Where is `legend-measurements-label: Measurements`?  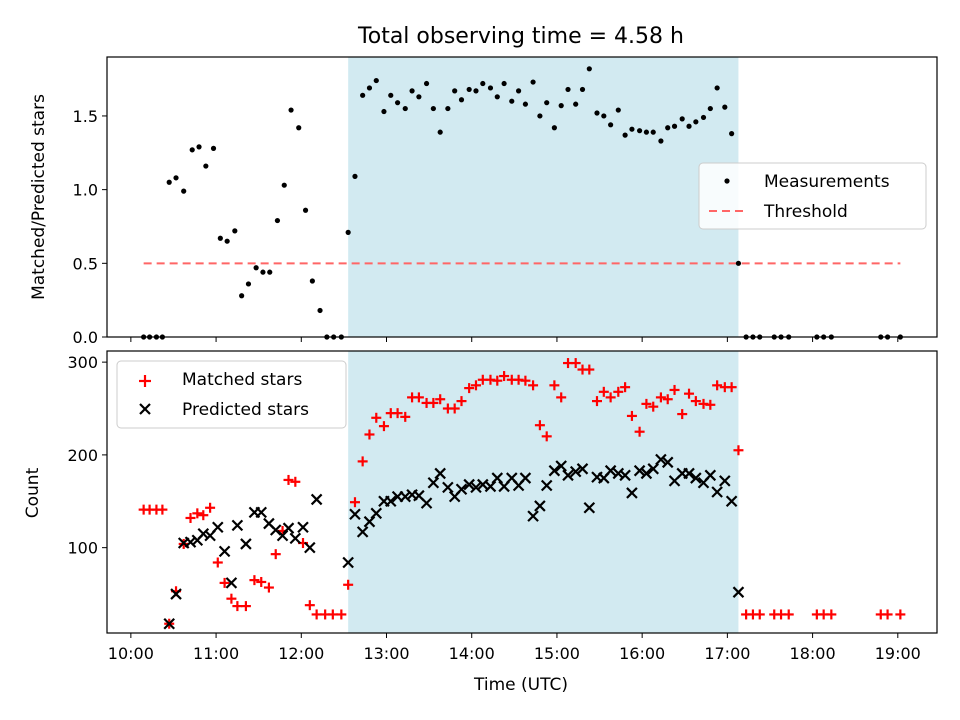
legend-measurements-label: Measurements is located at coordinates (827, 182).